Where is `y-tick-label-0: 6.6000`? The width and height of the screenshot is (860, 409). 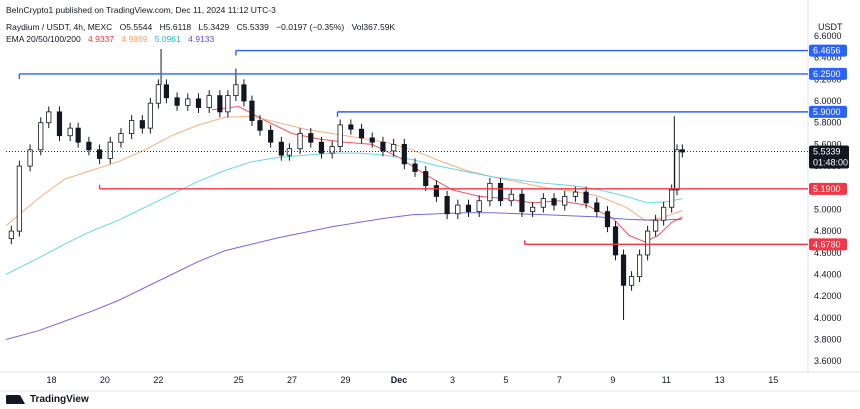 y-tick-label-0: 6.6000 is located at coordinates (828, 36).